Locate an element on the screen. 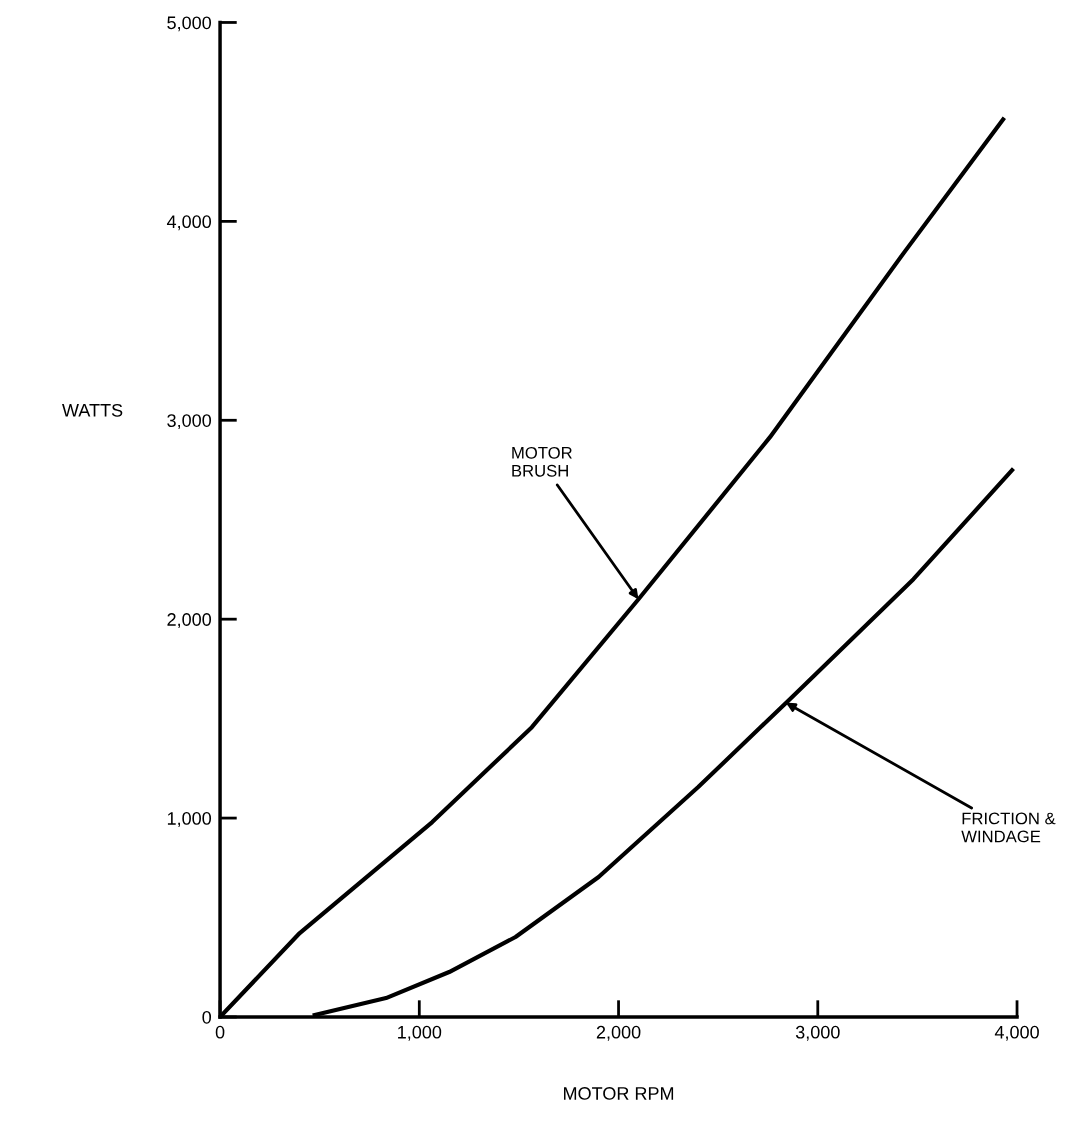 The width and height of the screenshot is (1091, 1123). annotation: FRICTION & WINDAGE is located at coordinates (1008, 827).